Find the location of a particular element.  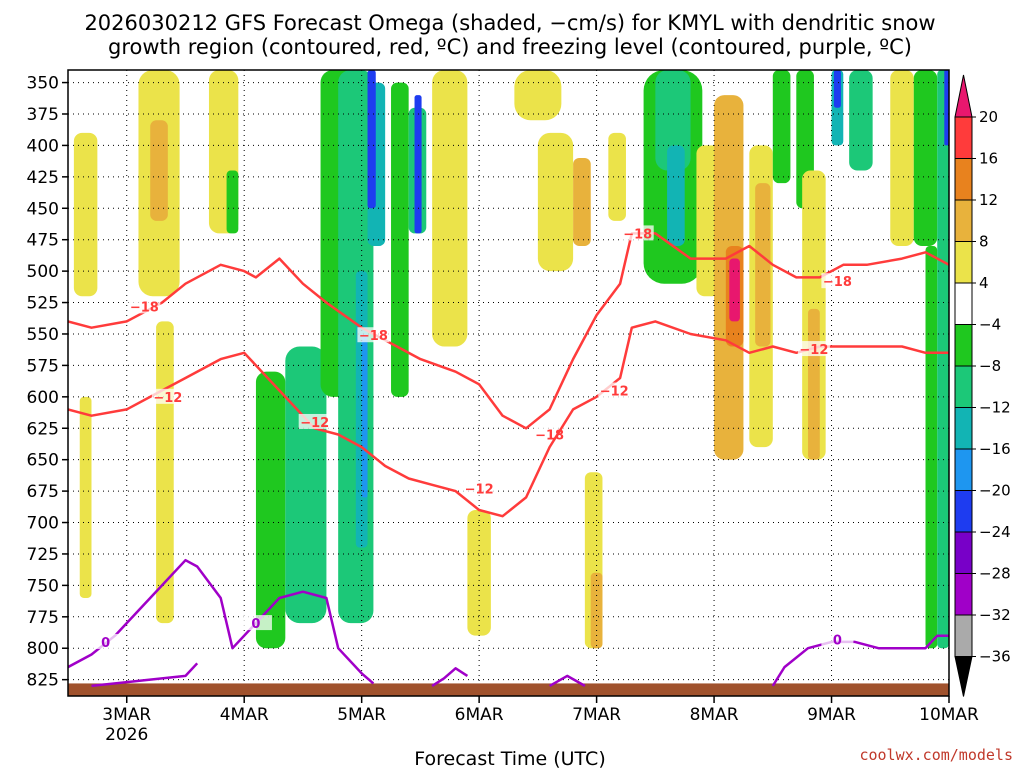

colorbar-bottom-triangle is located at coordinates (963, 676).